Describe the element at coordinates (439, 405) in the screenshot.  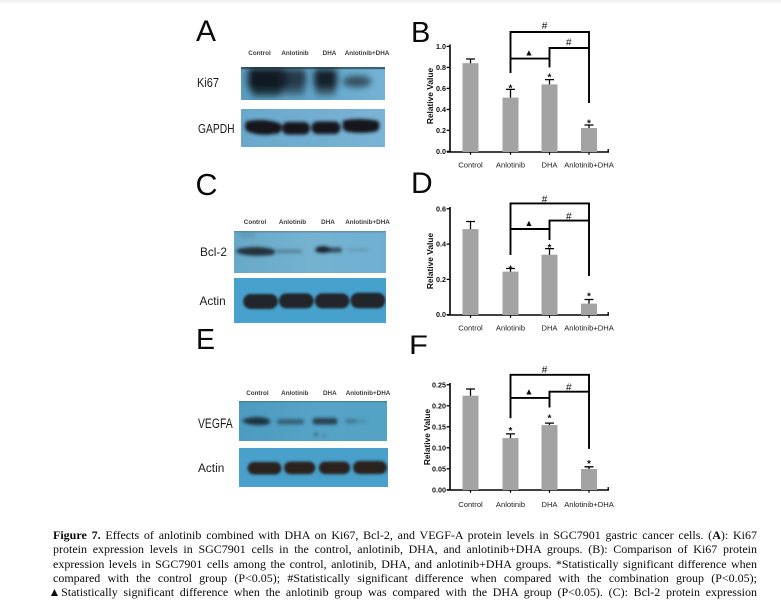
I see `svg-text: 0.20` at that location.